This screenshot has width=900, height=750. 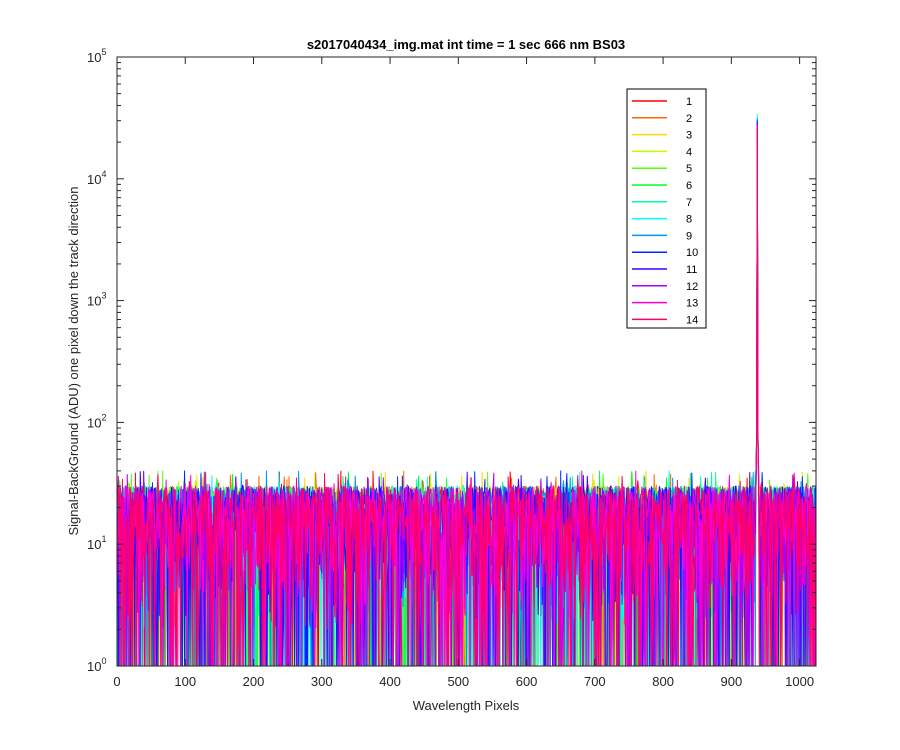 I want to click on y-tick-label: 10⁵, so click(x=96, y=56).